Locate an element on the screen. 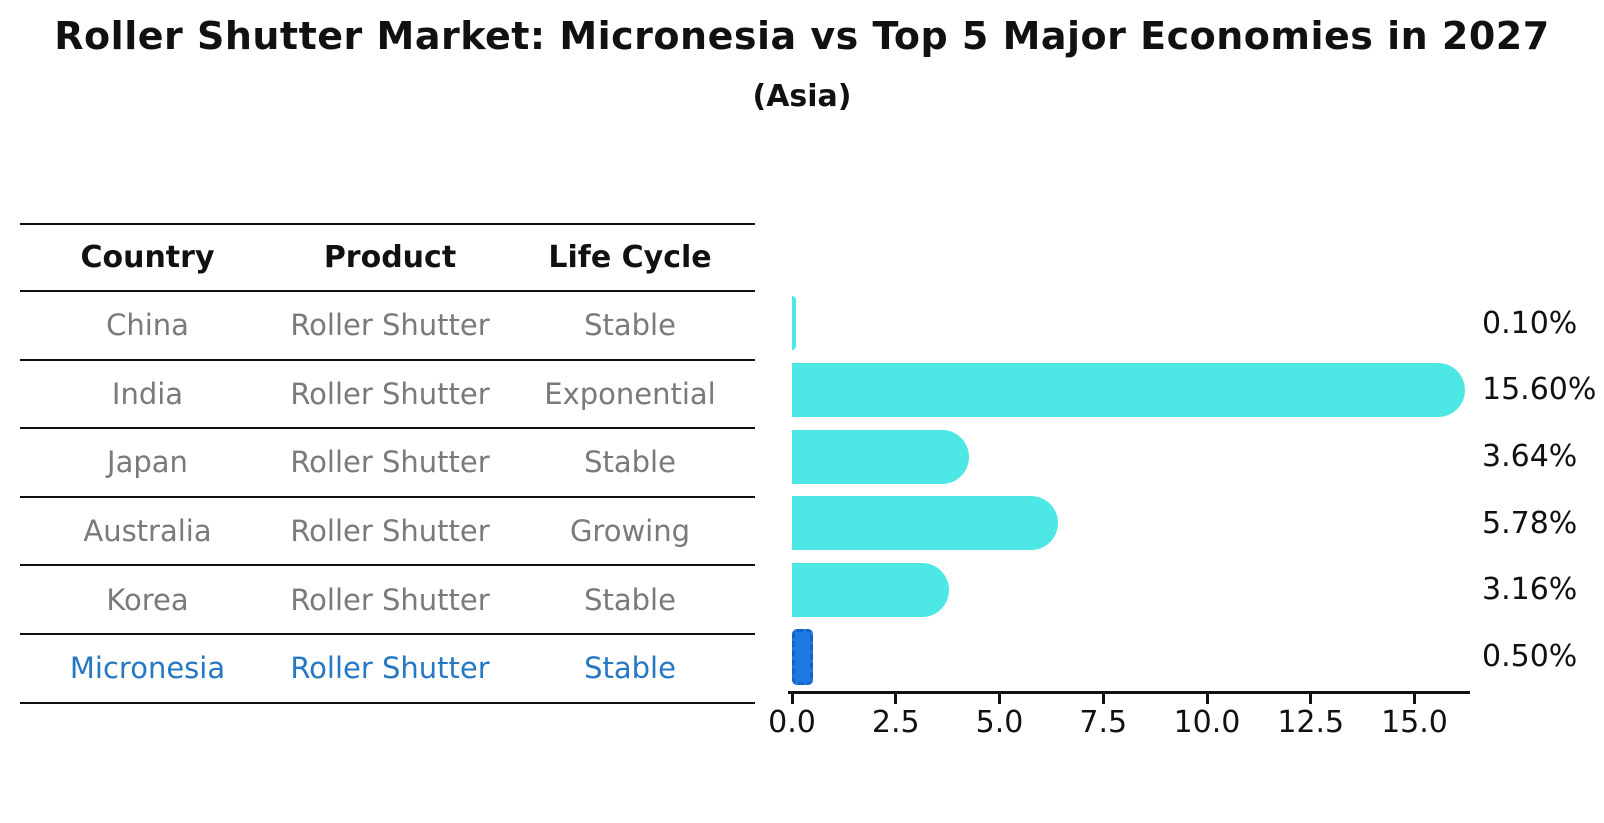 This screenshot has width=1604, height=823. table-row: Australia Roller Shutter Growing is located at coordinates (387, 530).